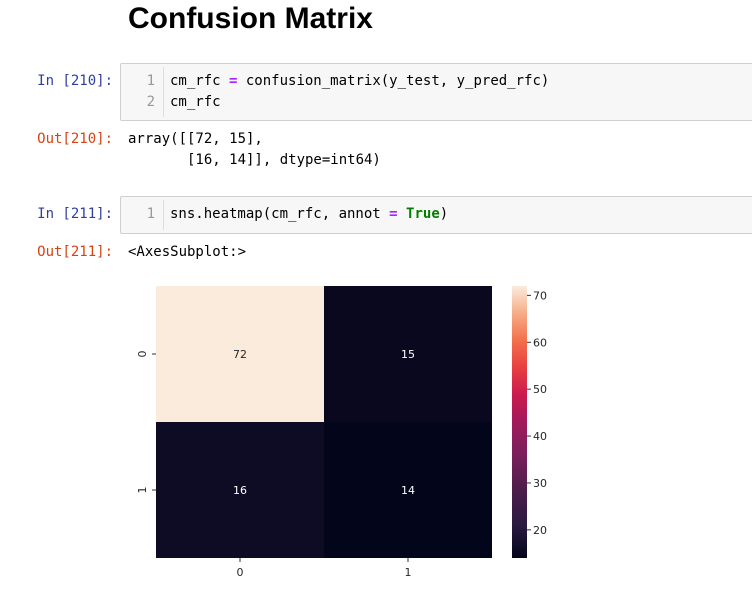 The image size is (752, 601). Describe the element at coordinates (408, 572) in the screenshot. I see `x-tick-label: 1` at that location.